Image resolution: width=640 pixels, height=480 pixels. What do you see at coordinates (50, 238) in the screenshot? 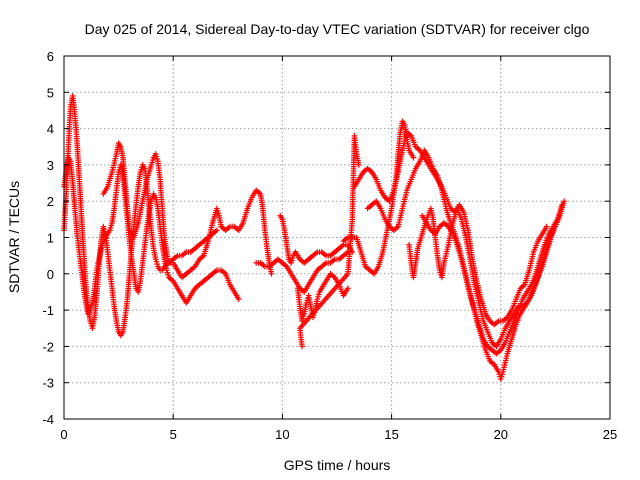
I see `y-tick-label: 1` at bounding box center [50, 238].